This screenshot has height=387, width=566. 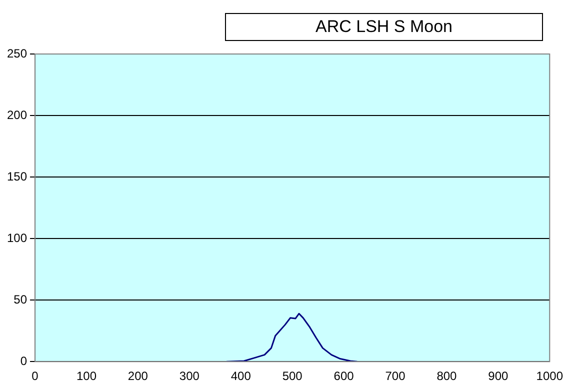 I want to click on x-tick-label: 300, so click(x=189, y=376).